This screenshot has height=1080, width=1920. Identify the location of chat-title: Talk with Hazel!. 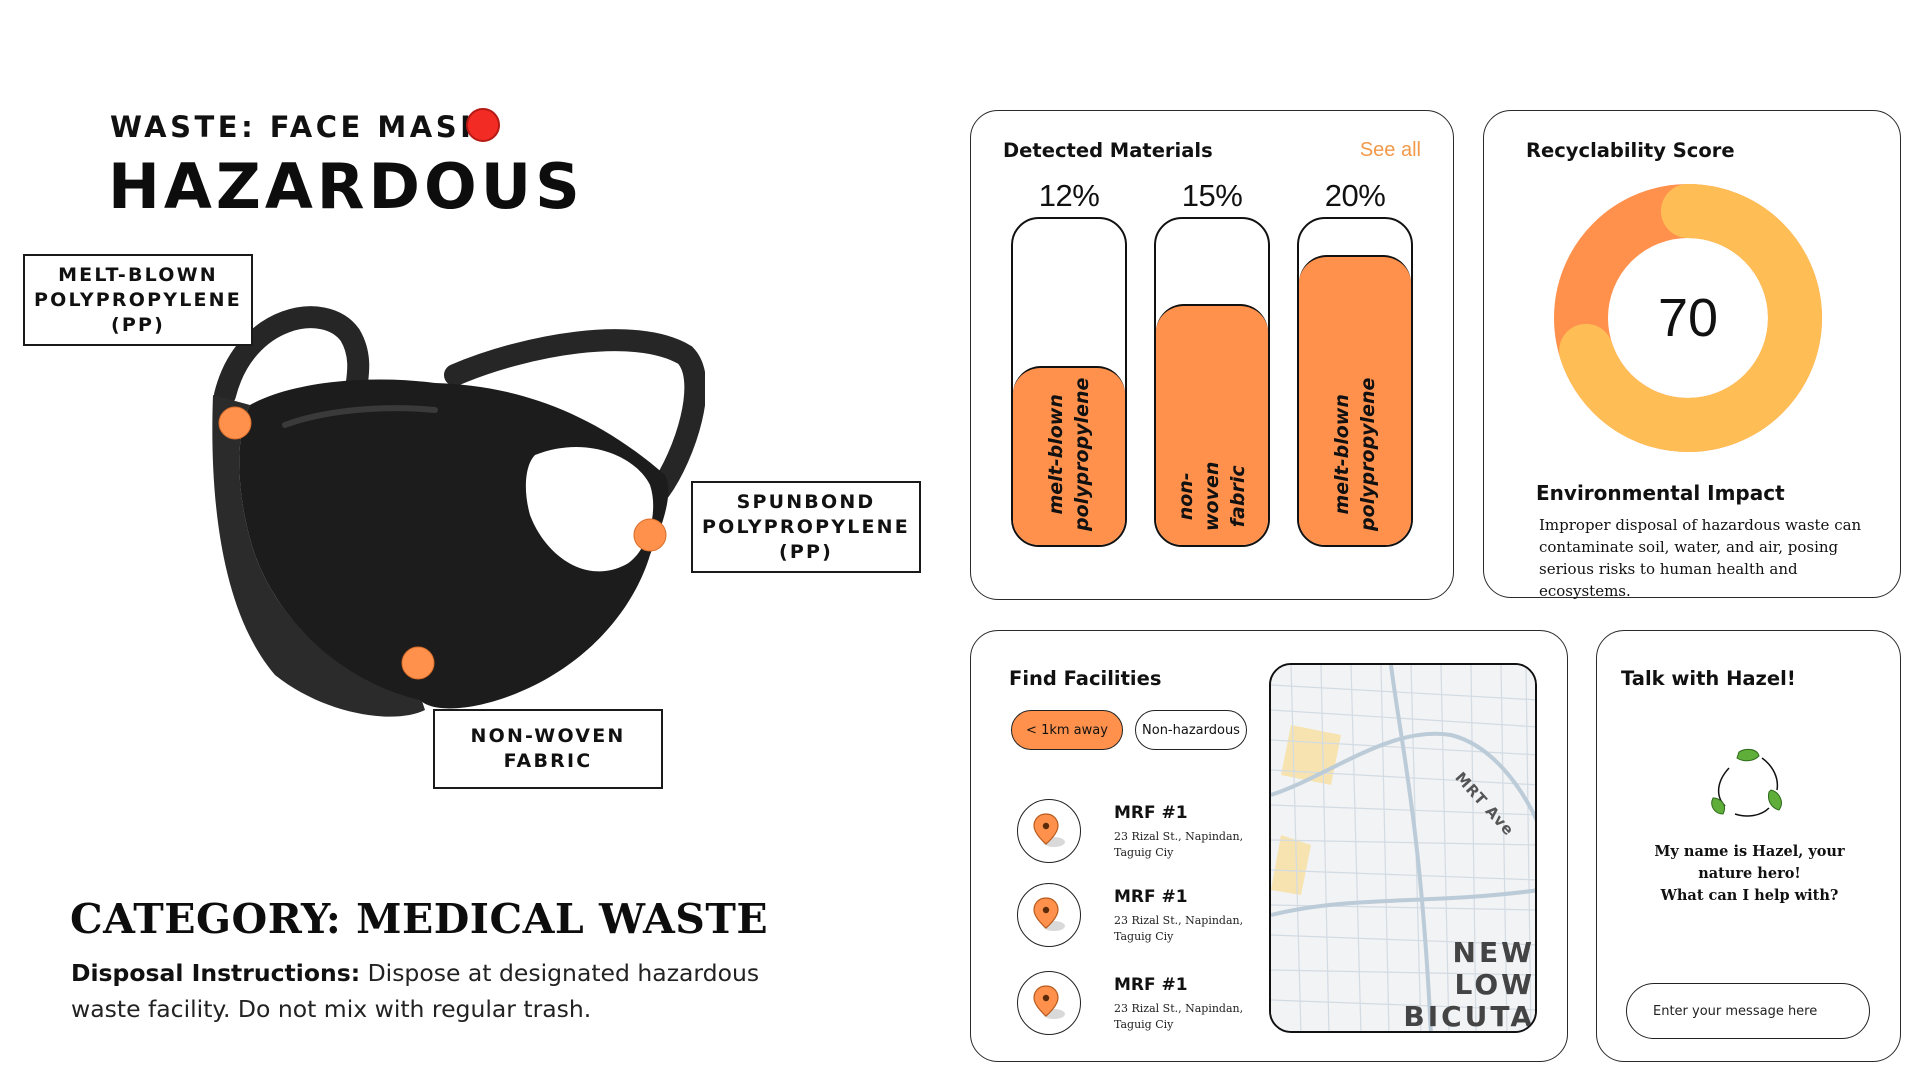
(1708, 678).